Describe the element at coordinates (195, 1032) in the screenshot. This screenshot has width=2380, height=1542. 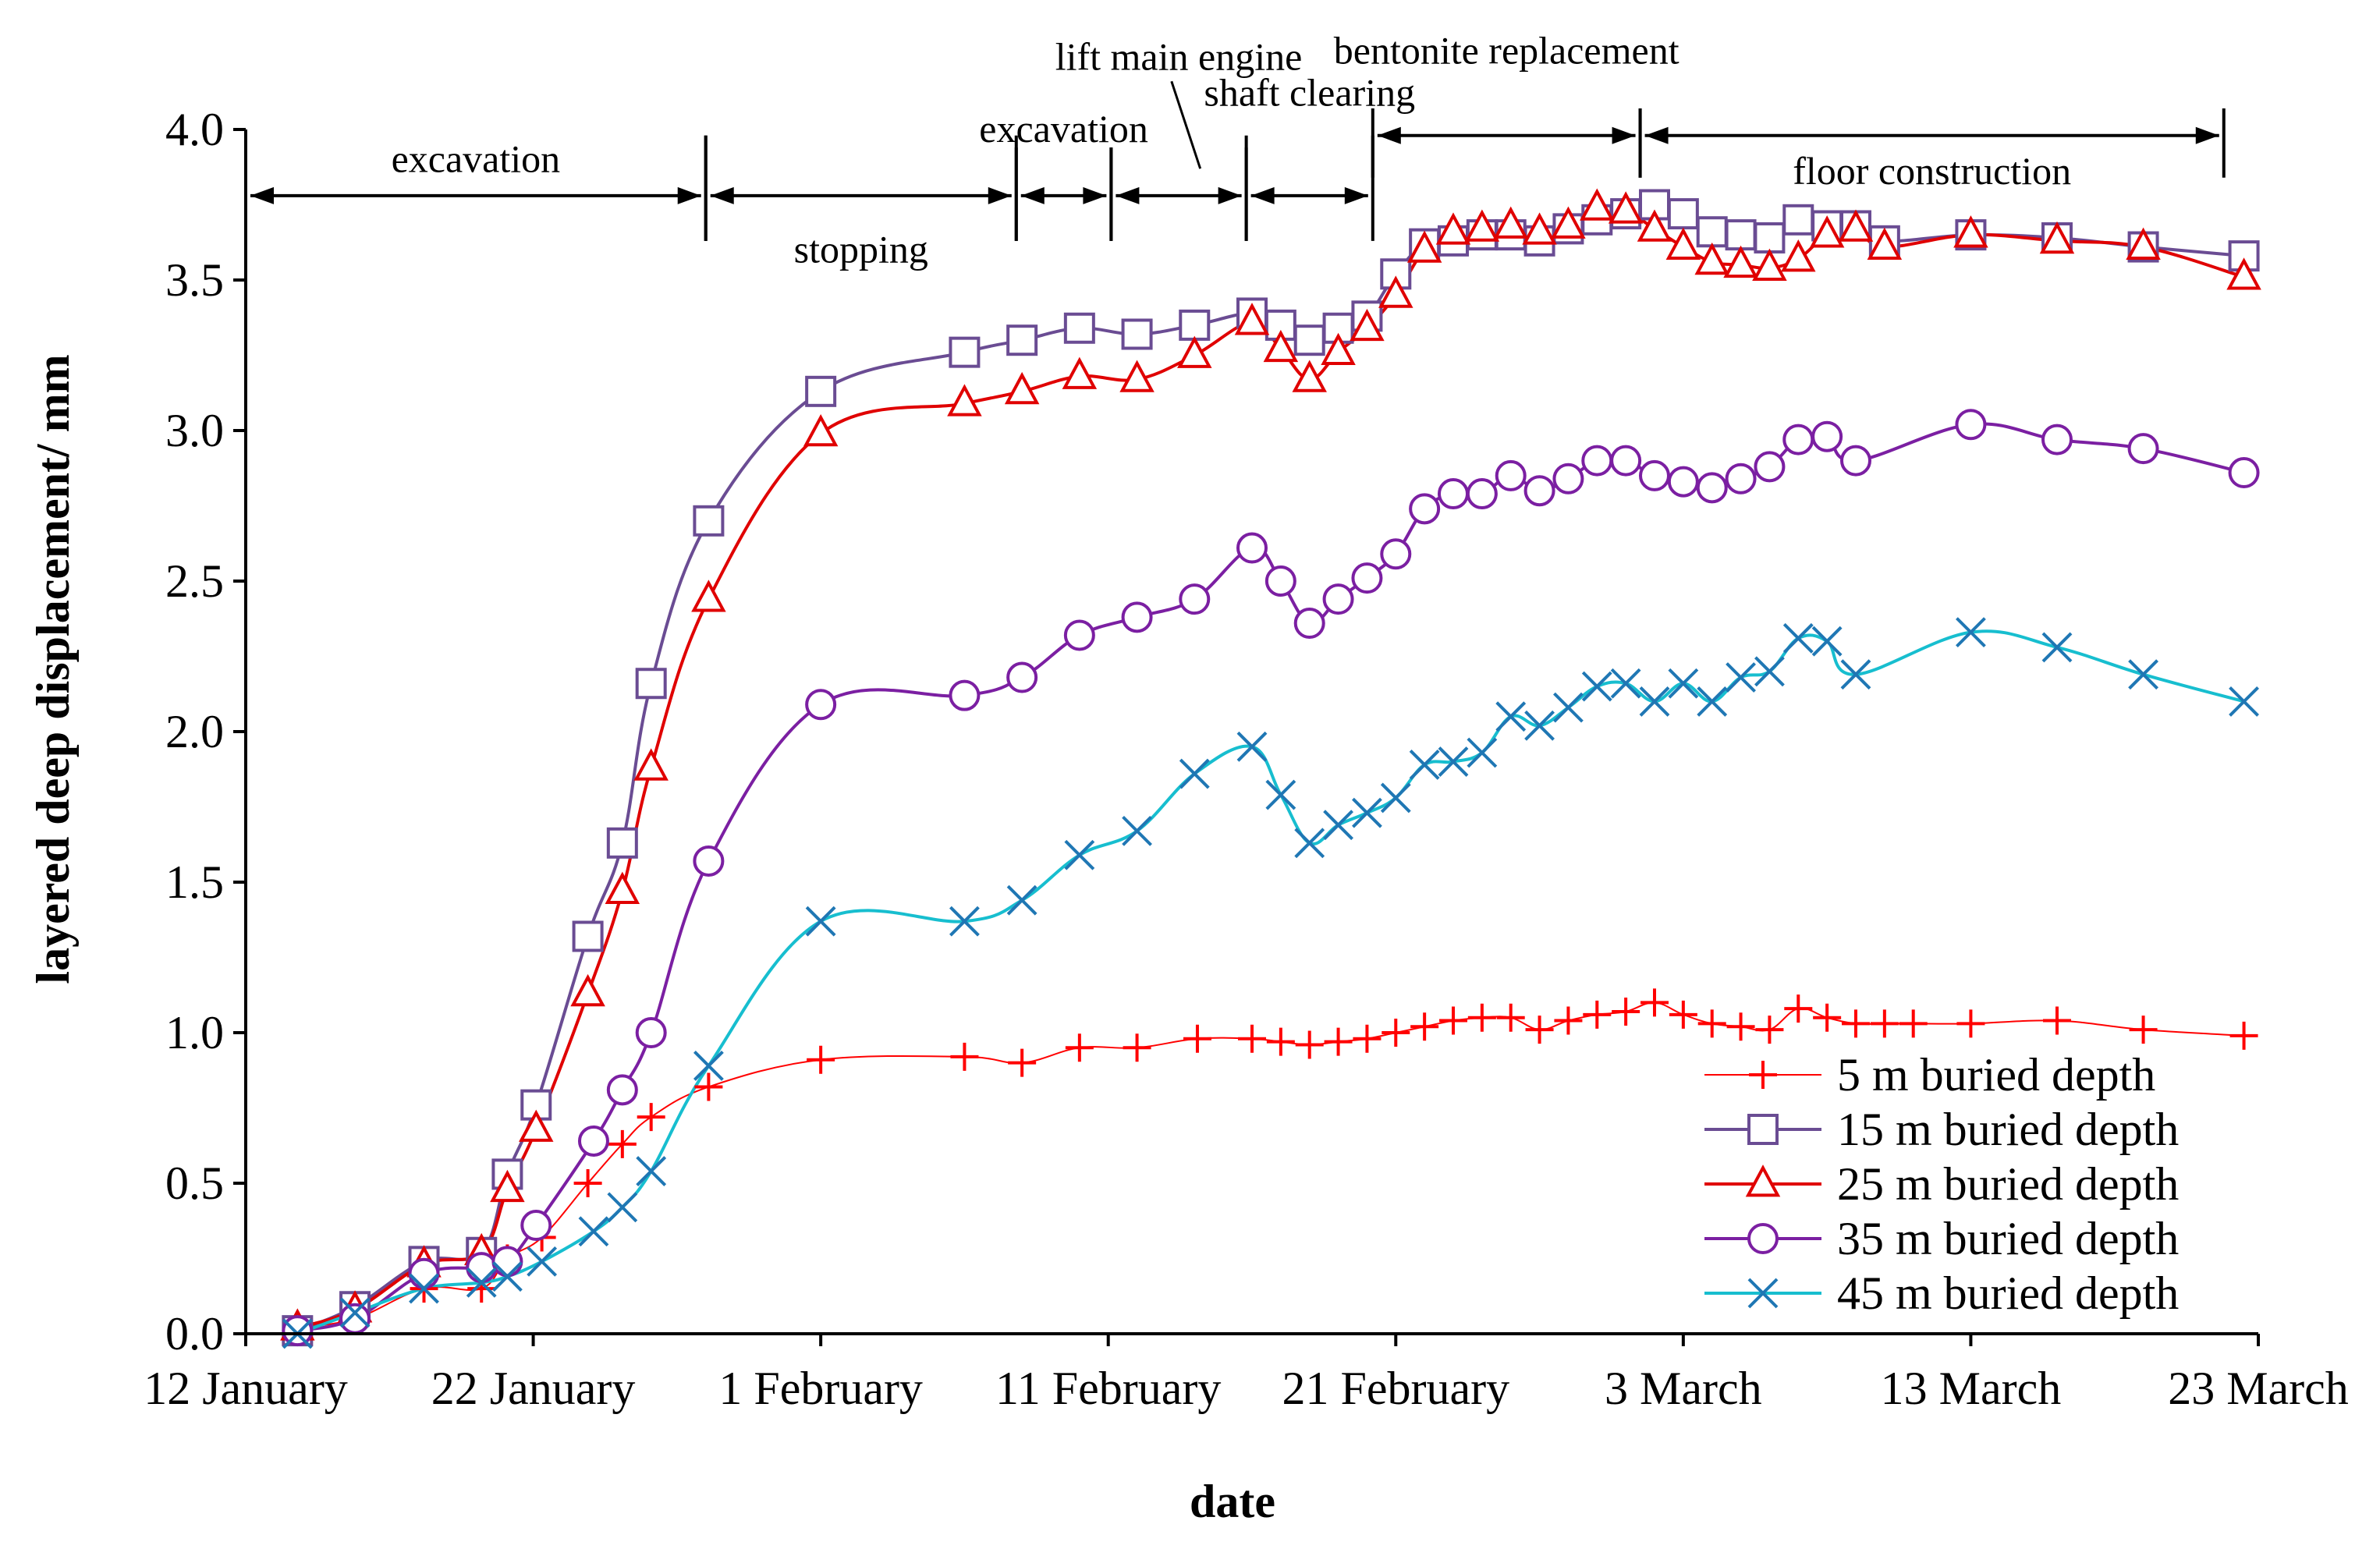
I see `y-tick-label: 1.0` at that location.